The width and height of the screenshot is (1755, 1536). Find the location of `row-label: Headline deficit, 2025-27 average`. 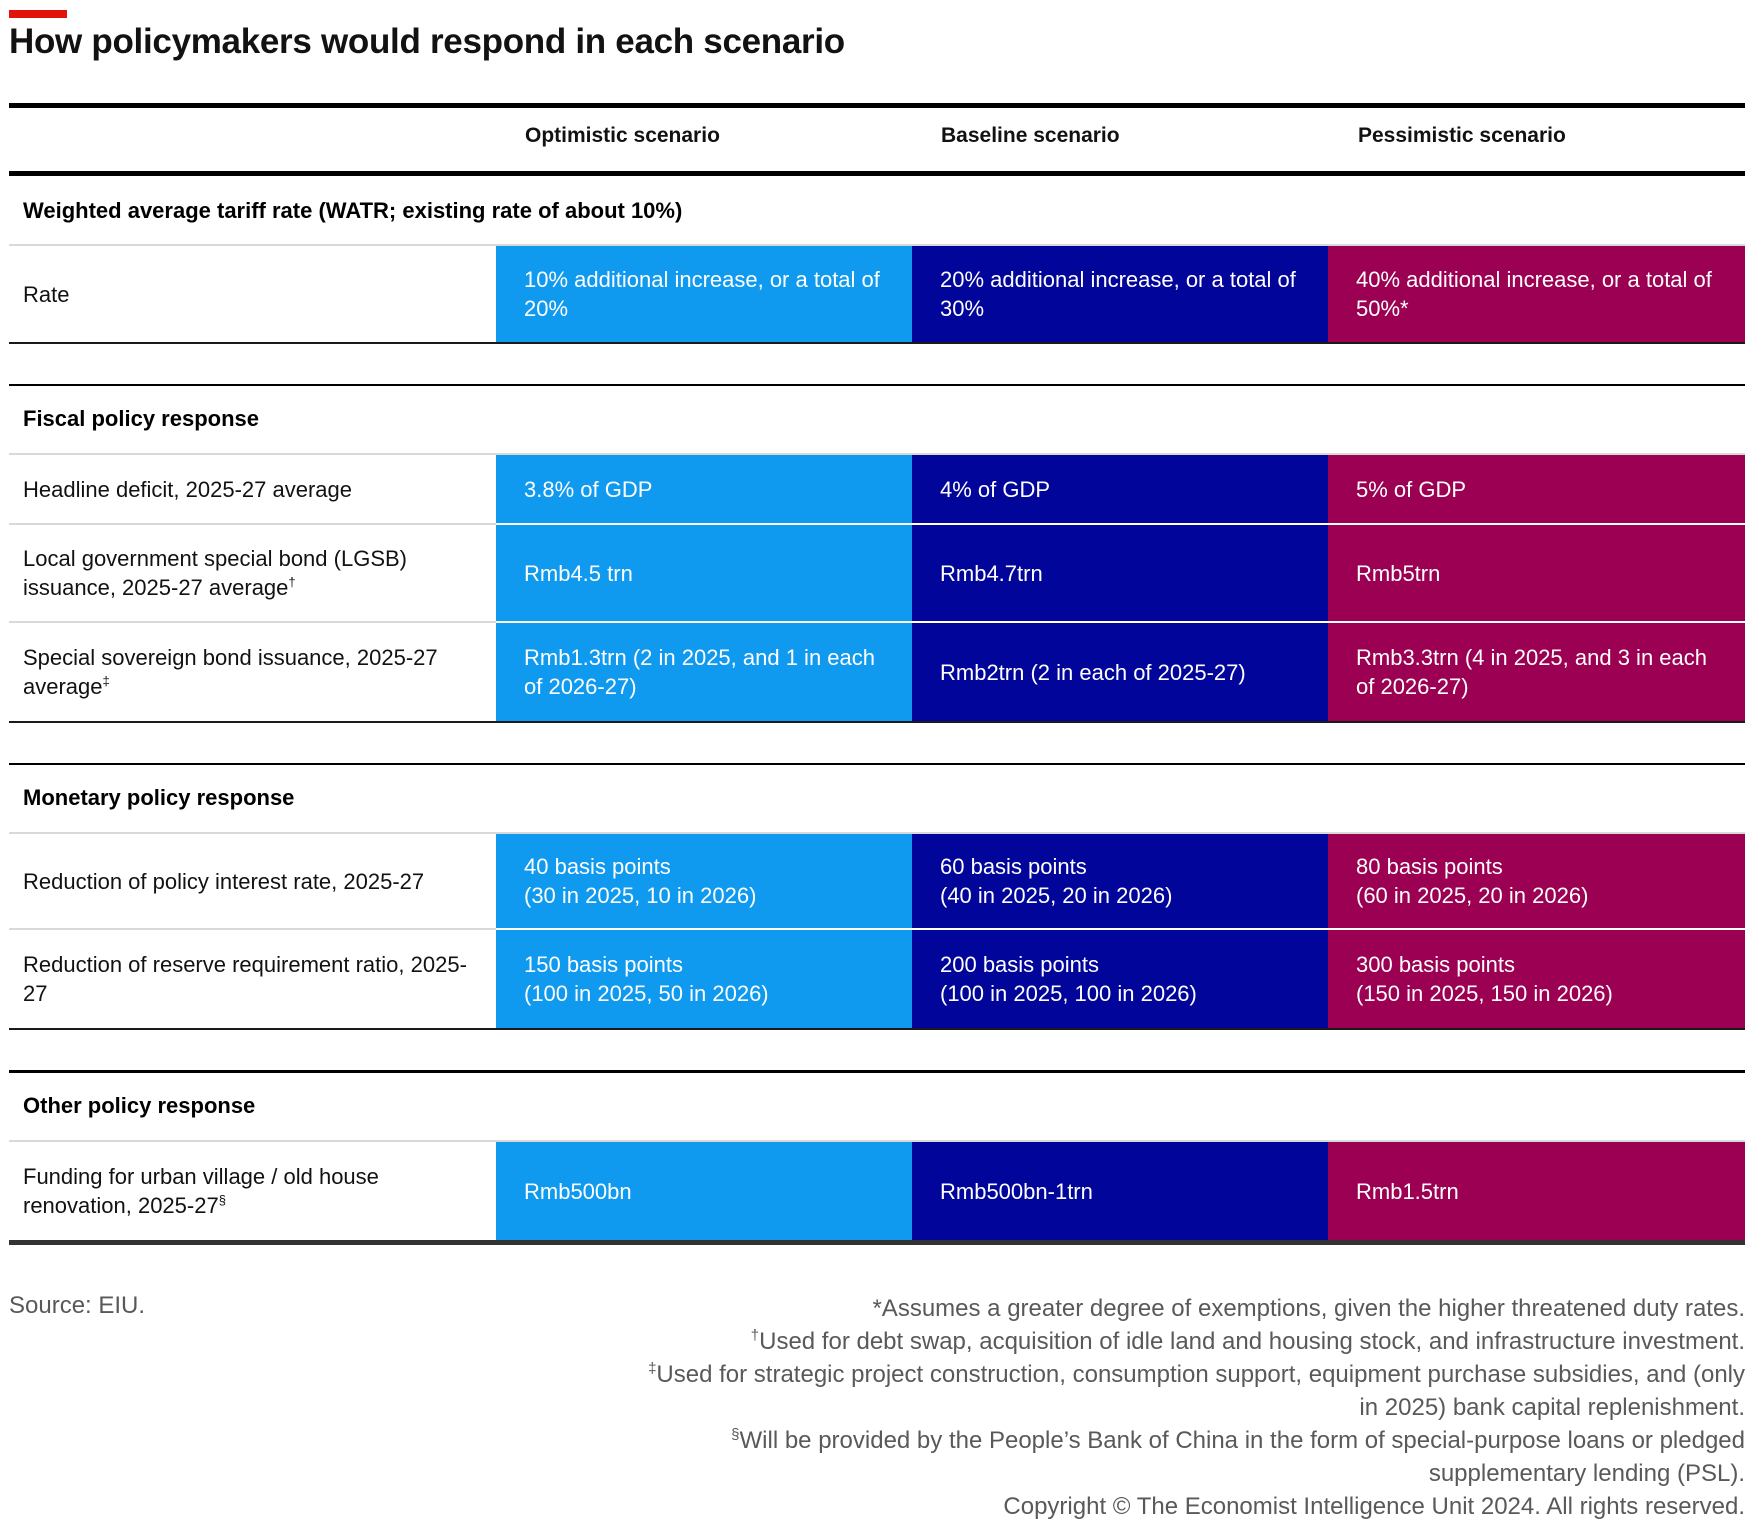

row-label: Headline deficit, 2025-27 average is located at coordinates (188, 489).